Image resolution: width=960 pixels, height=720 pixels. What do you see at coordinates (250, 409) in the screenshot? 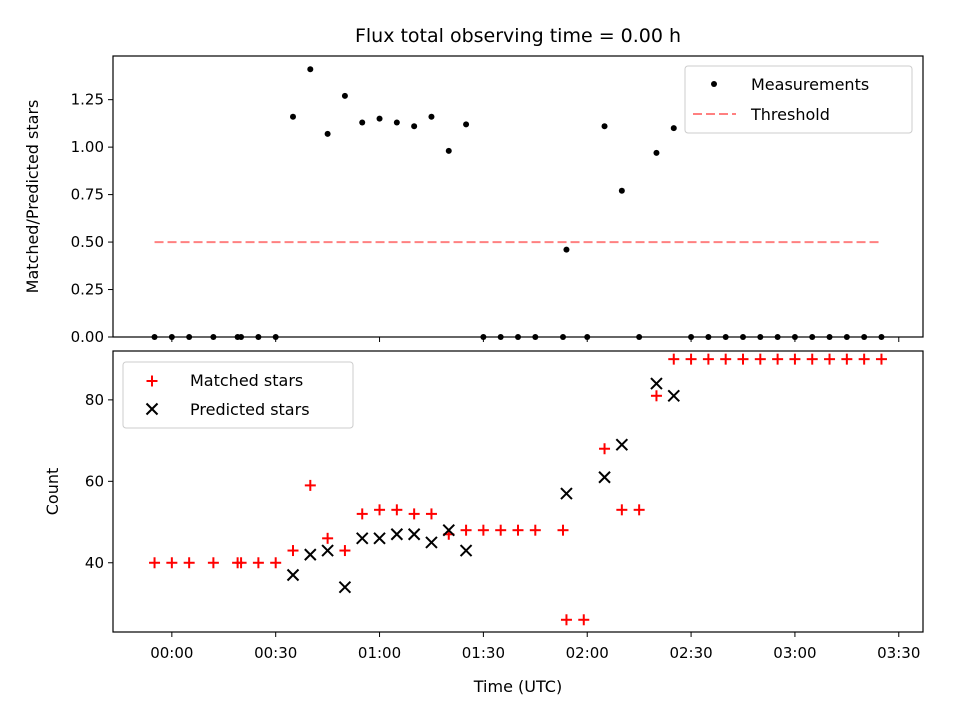
I see `legend-predicted-label: Predicted stars` at bounding box center [250, 409].